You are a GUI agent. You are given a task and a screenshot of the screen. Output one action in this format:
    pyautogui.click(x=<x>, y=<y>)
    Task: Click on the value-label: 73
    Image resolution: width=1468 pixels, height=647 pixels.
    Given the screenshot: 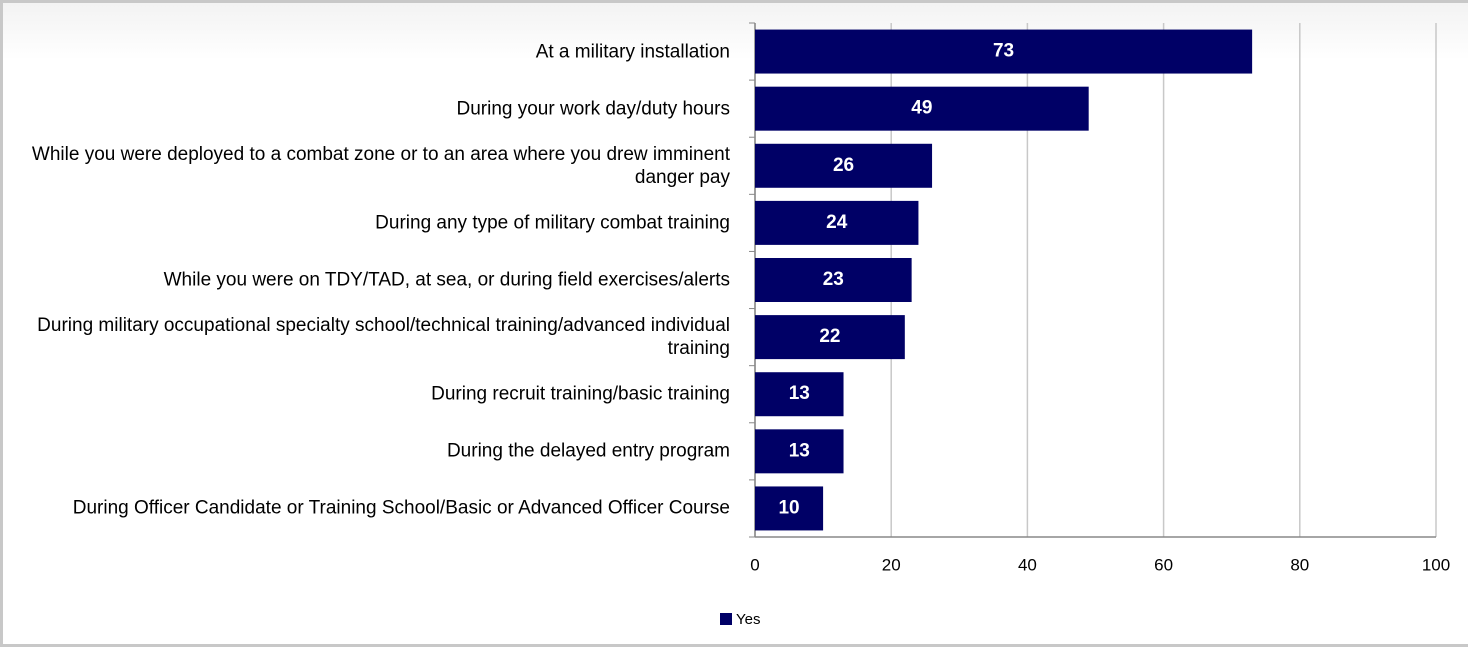 What is the action you would take?
    pyautogui.click(x=1003, y=51)
    